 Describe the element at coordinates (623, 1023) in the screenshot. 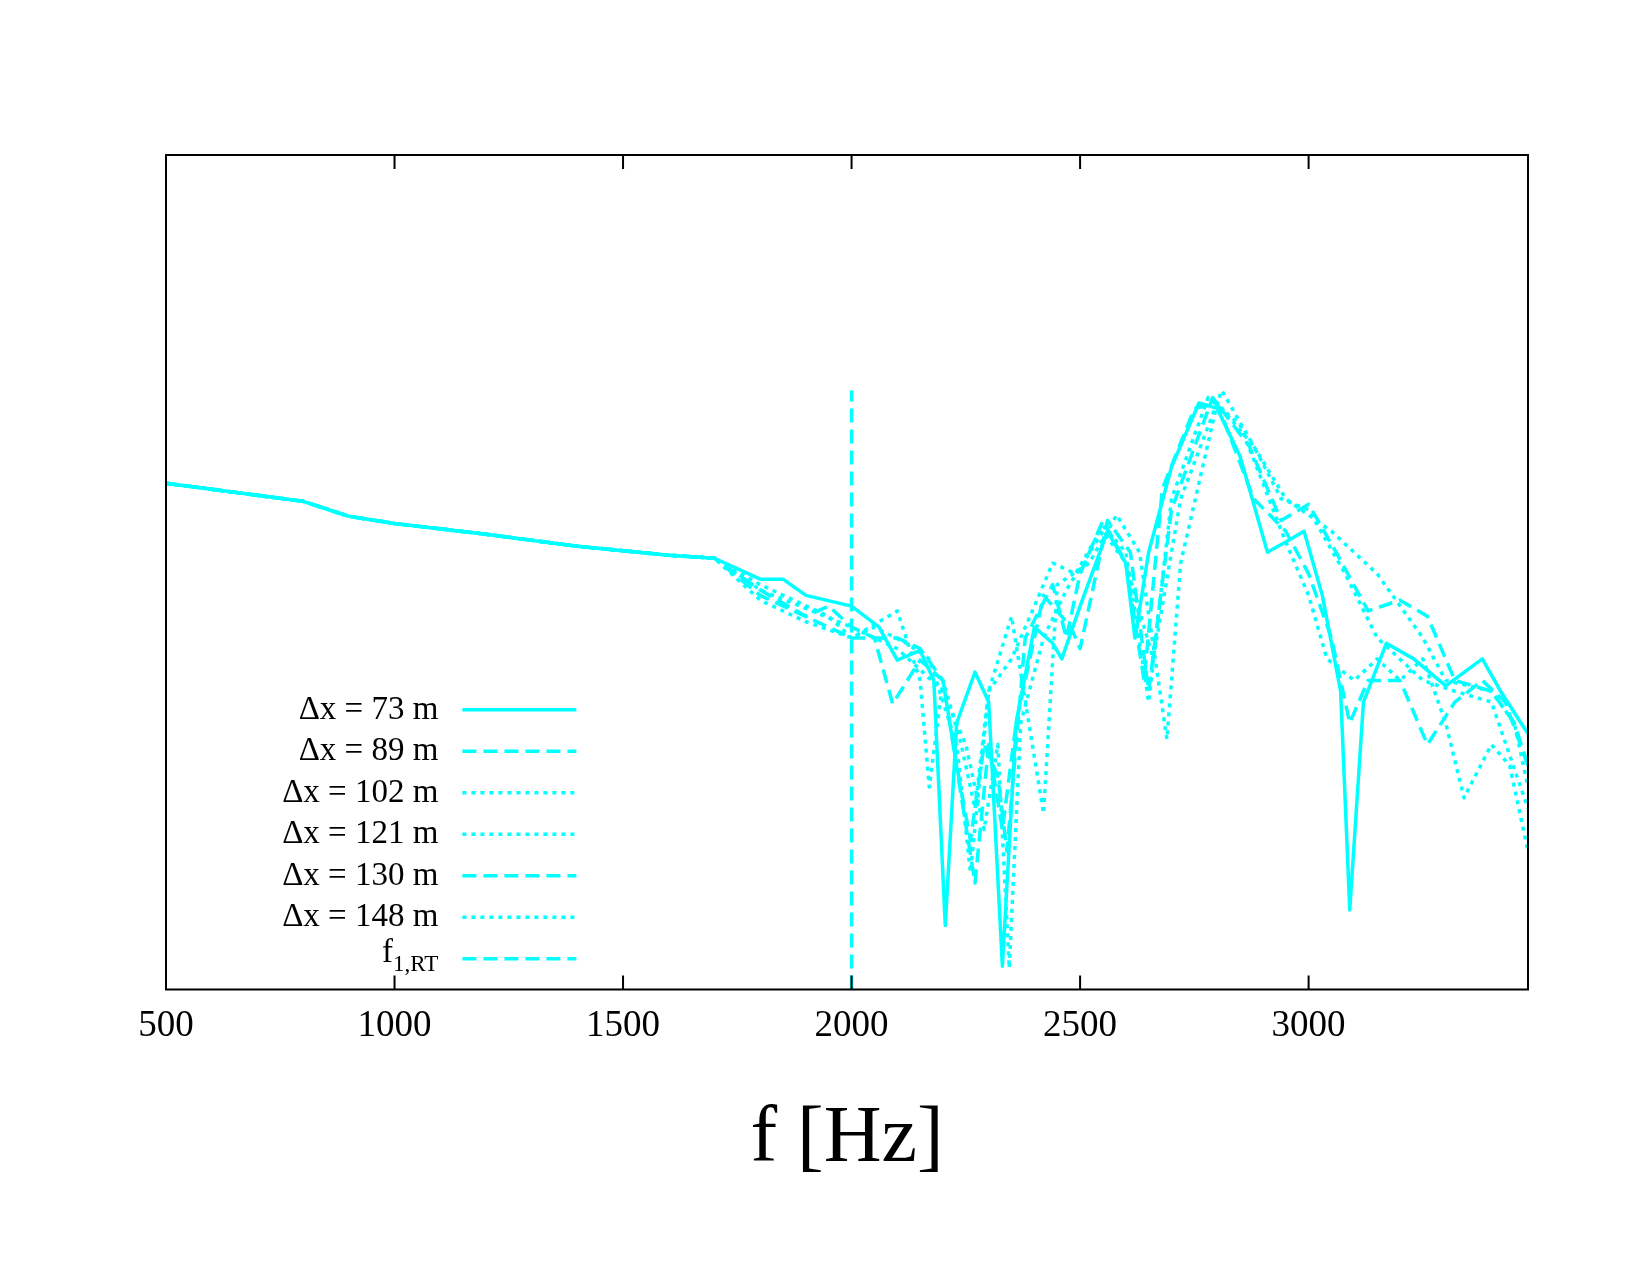

I see `x-tick-label: 1500` at that location.